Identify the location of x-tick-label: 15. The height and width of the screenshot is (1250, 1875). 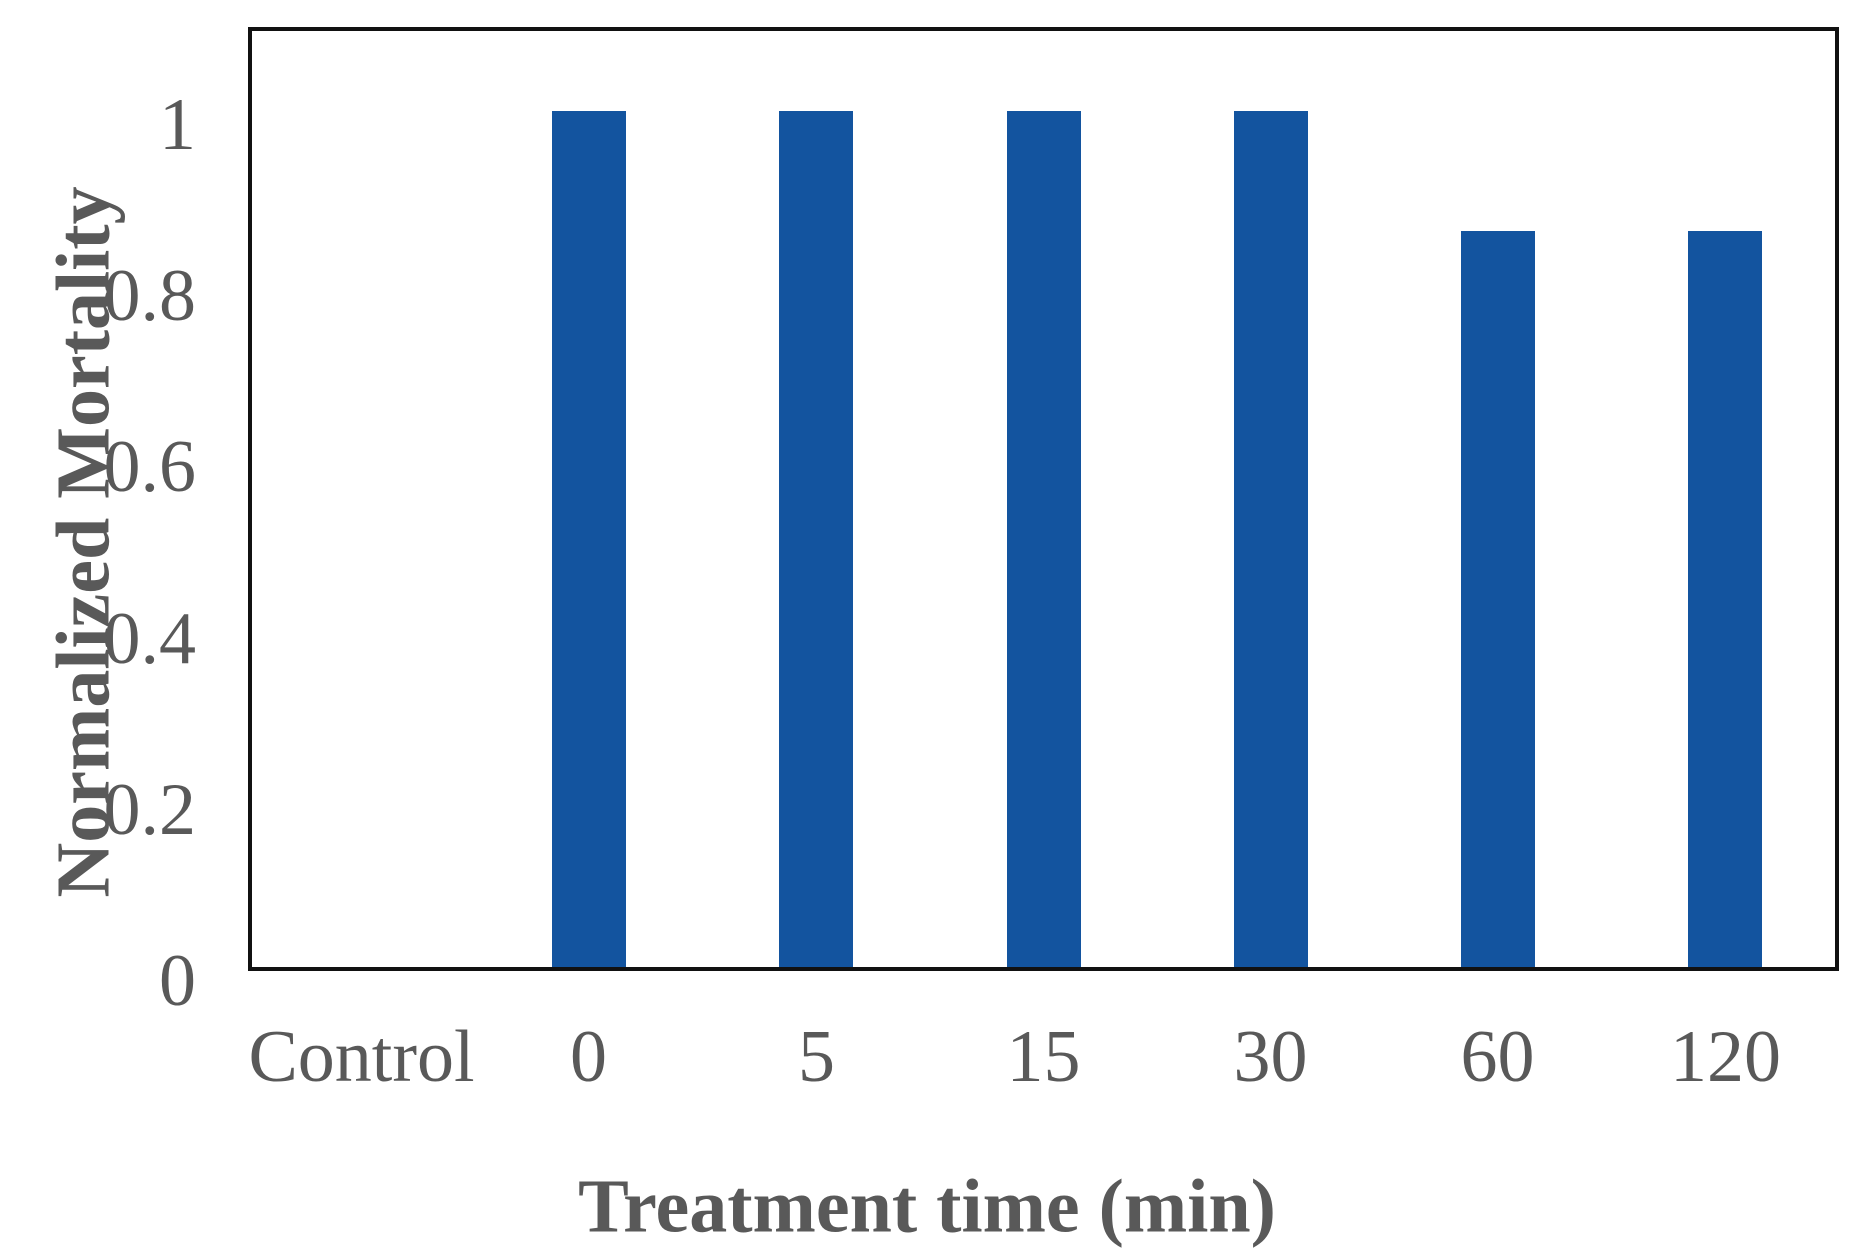
(1043, 1057).